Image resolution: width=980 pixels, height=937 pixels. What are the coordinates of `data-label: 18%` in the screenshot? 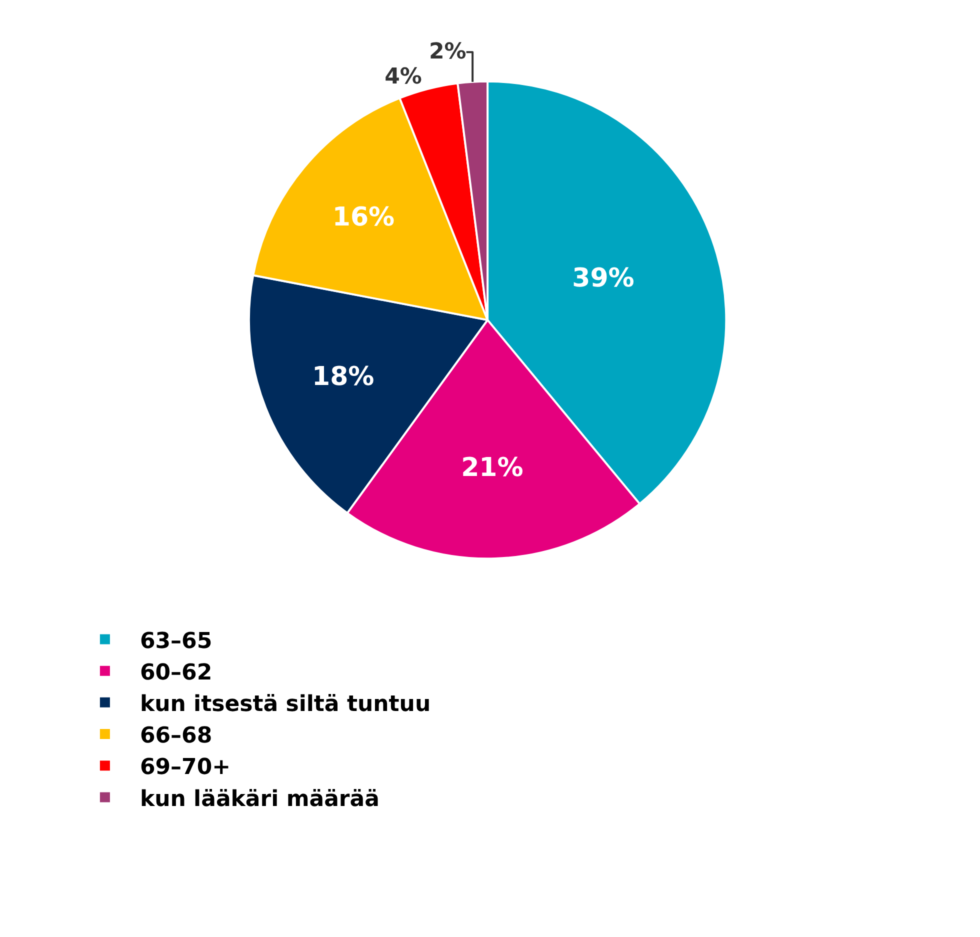 It's located at (343, 377).